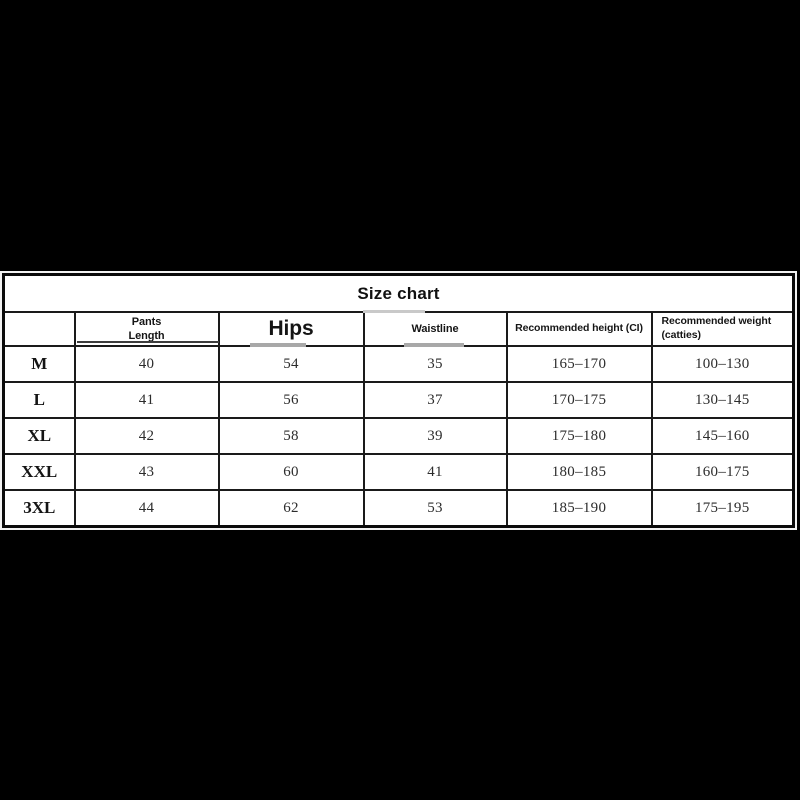 This screenshot has height=800, width=800. What do you see at coordinates (722, 508) in the screenshot?
I see `cell-recommended-weight: 175–195` at bounding box center [722, 508].